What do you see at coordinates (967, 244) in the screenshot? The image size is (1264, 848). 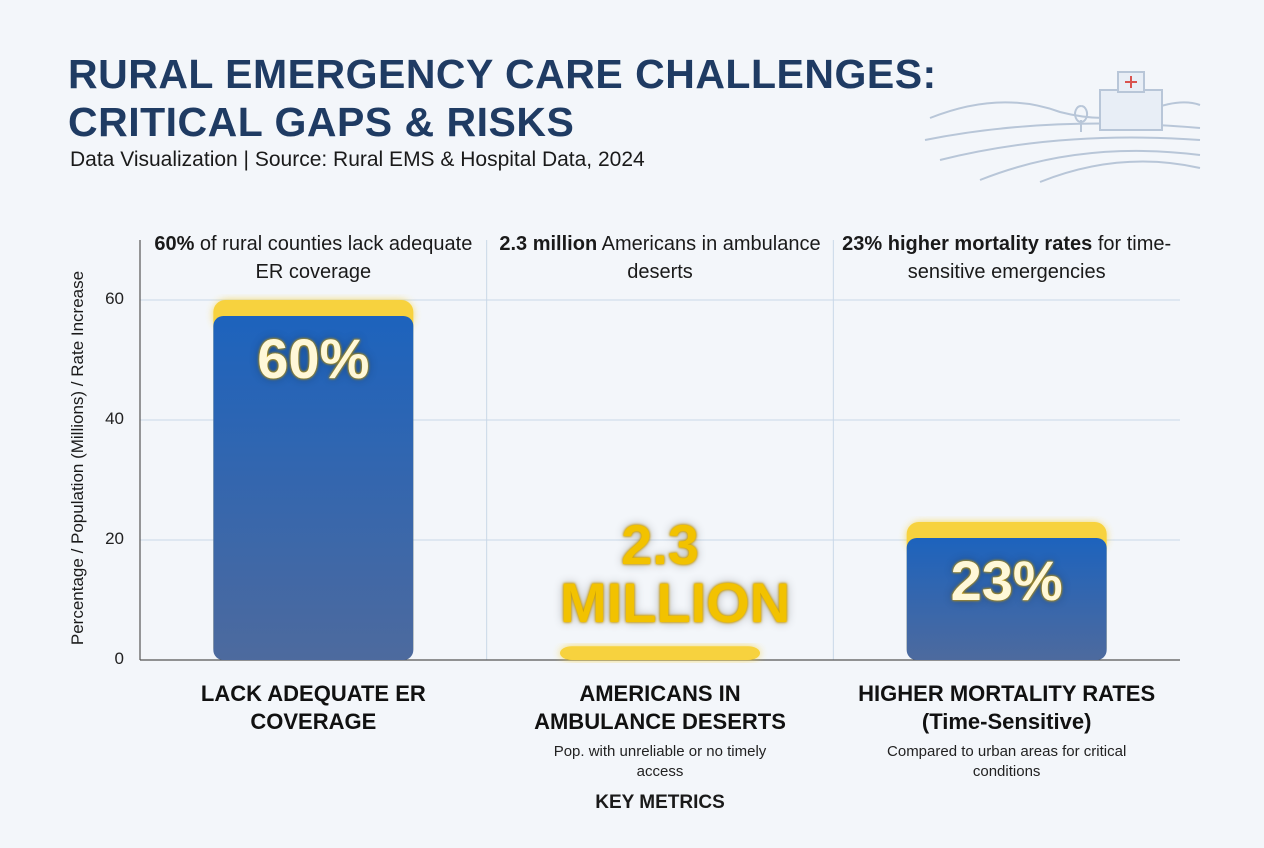 I see `annotation-bold: 23% higher mortality rates` at bounding box center [967, 244].